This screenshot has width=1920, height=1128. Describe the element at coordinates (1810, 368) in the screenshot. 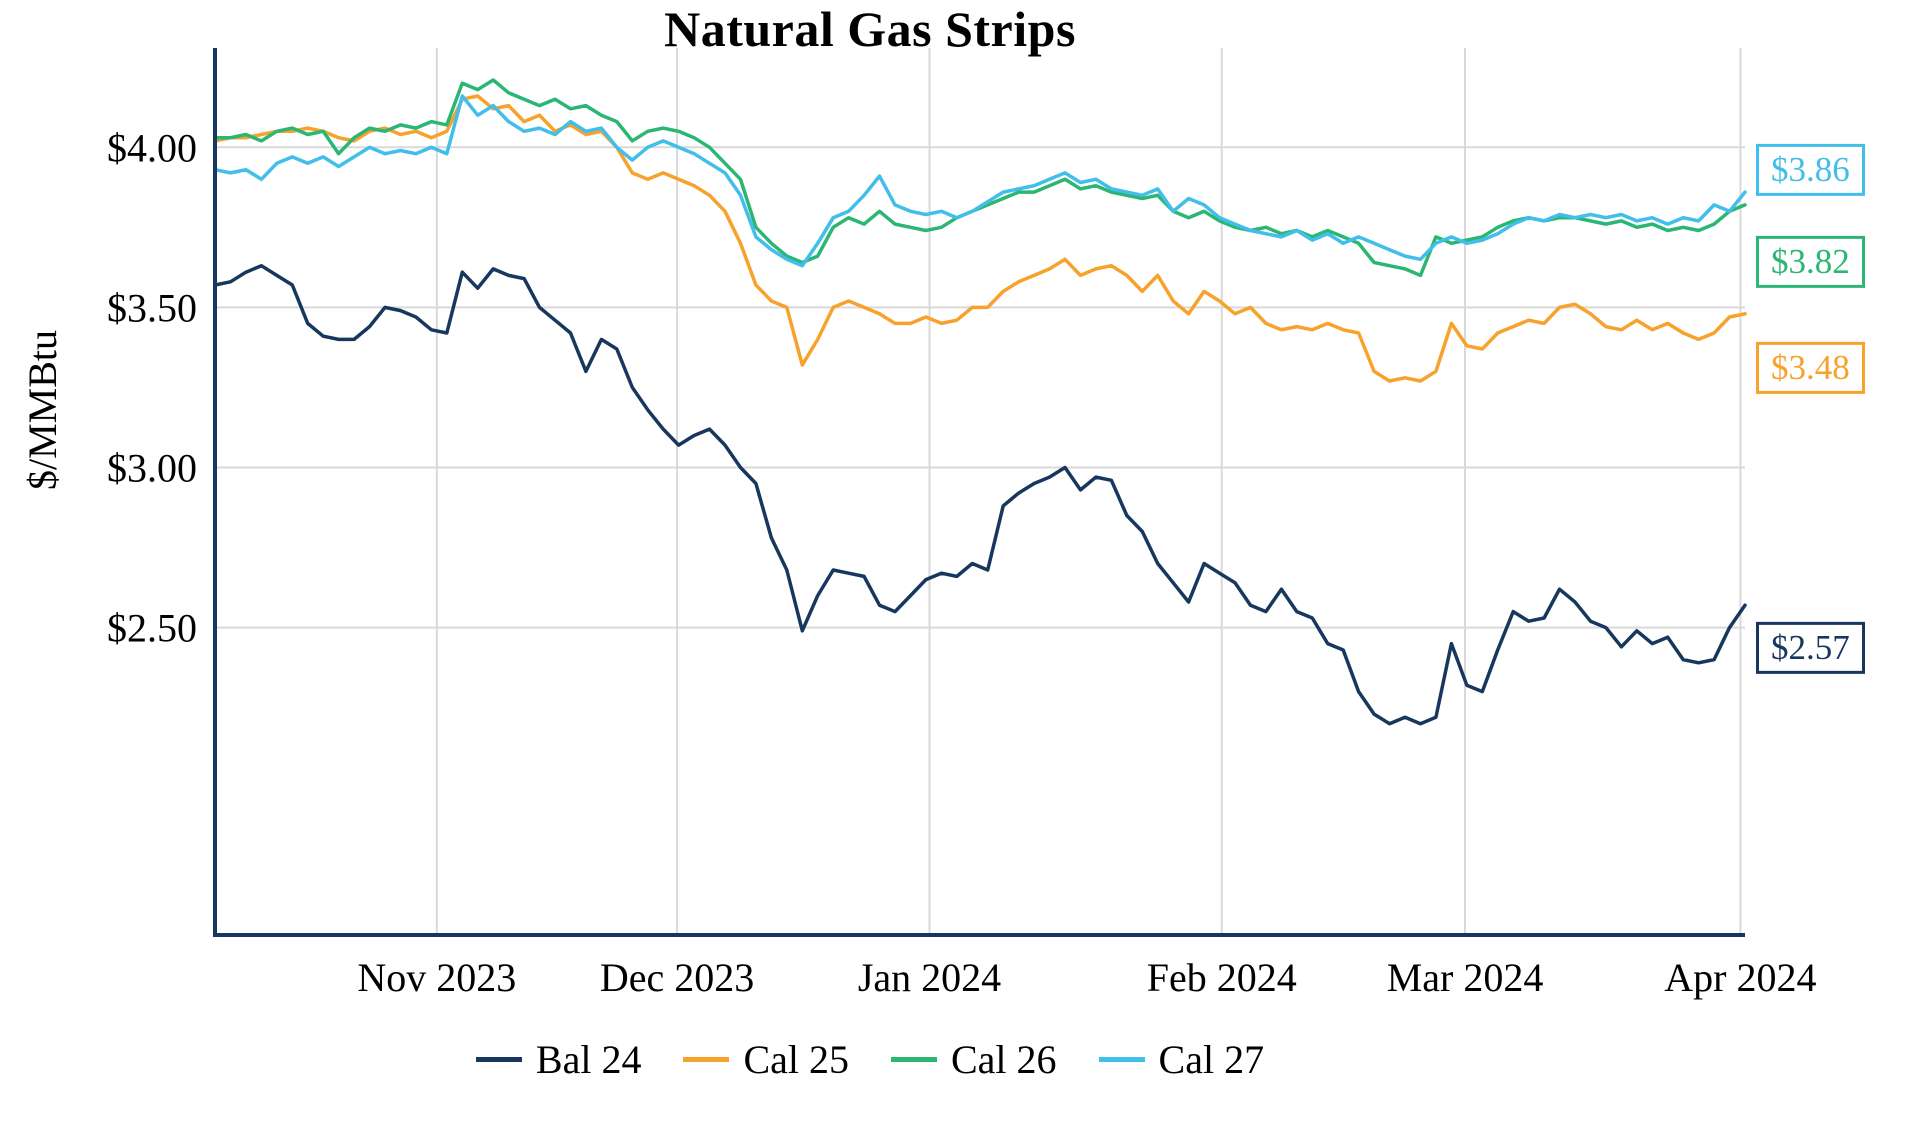

I see `end-label-cal-25: $3.48` at that location.